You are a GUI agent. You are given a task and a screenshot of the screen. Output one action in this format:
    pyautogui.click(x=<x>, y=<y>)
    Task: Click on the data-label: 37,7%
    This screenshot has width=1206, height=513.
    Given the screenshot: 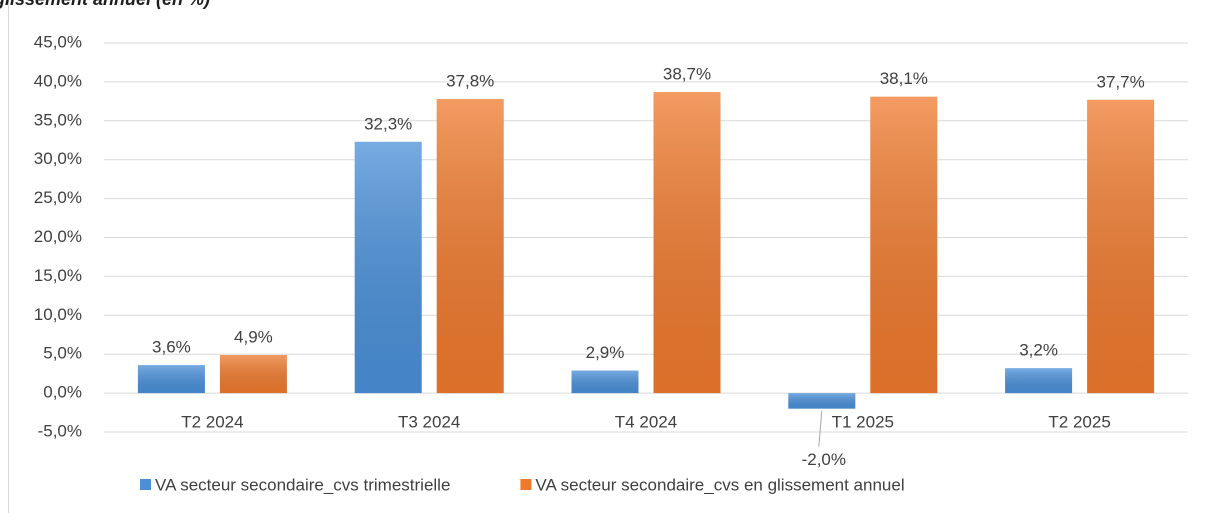 What is the action you would take?
    pyautogui.click(x=1120, y=81)
    